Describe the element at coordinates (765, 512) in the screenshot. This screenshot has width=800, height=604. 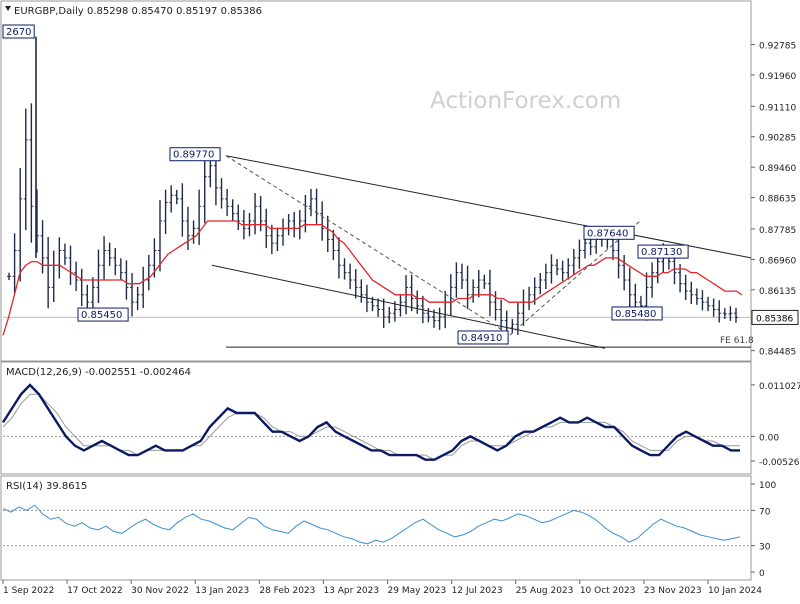
I see `rsi-tick-label: 70` at that location.